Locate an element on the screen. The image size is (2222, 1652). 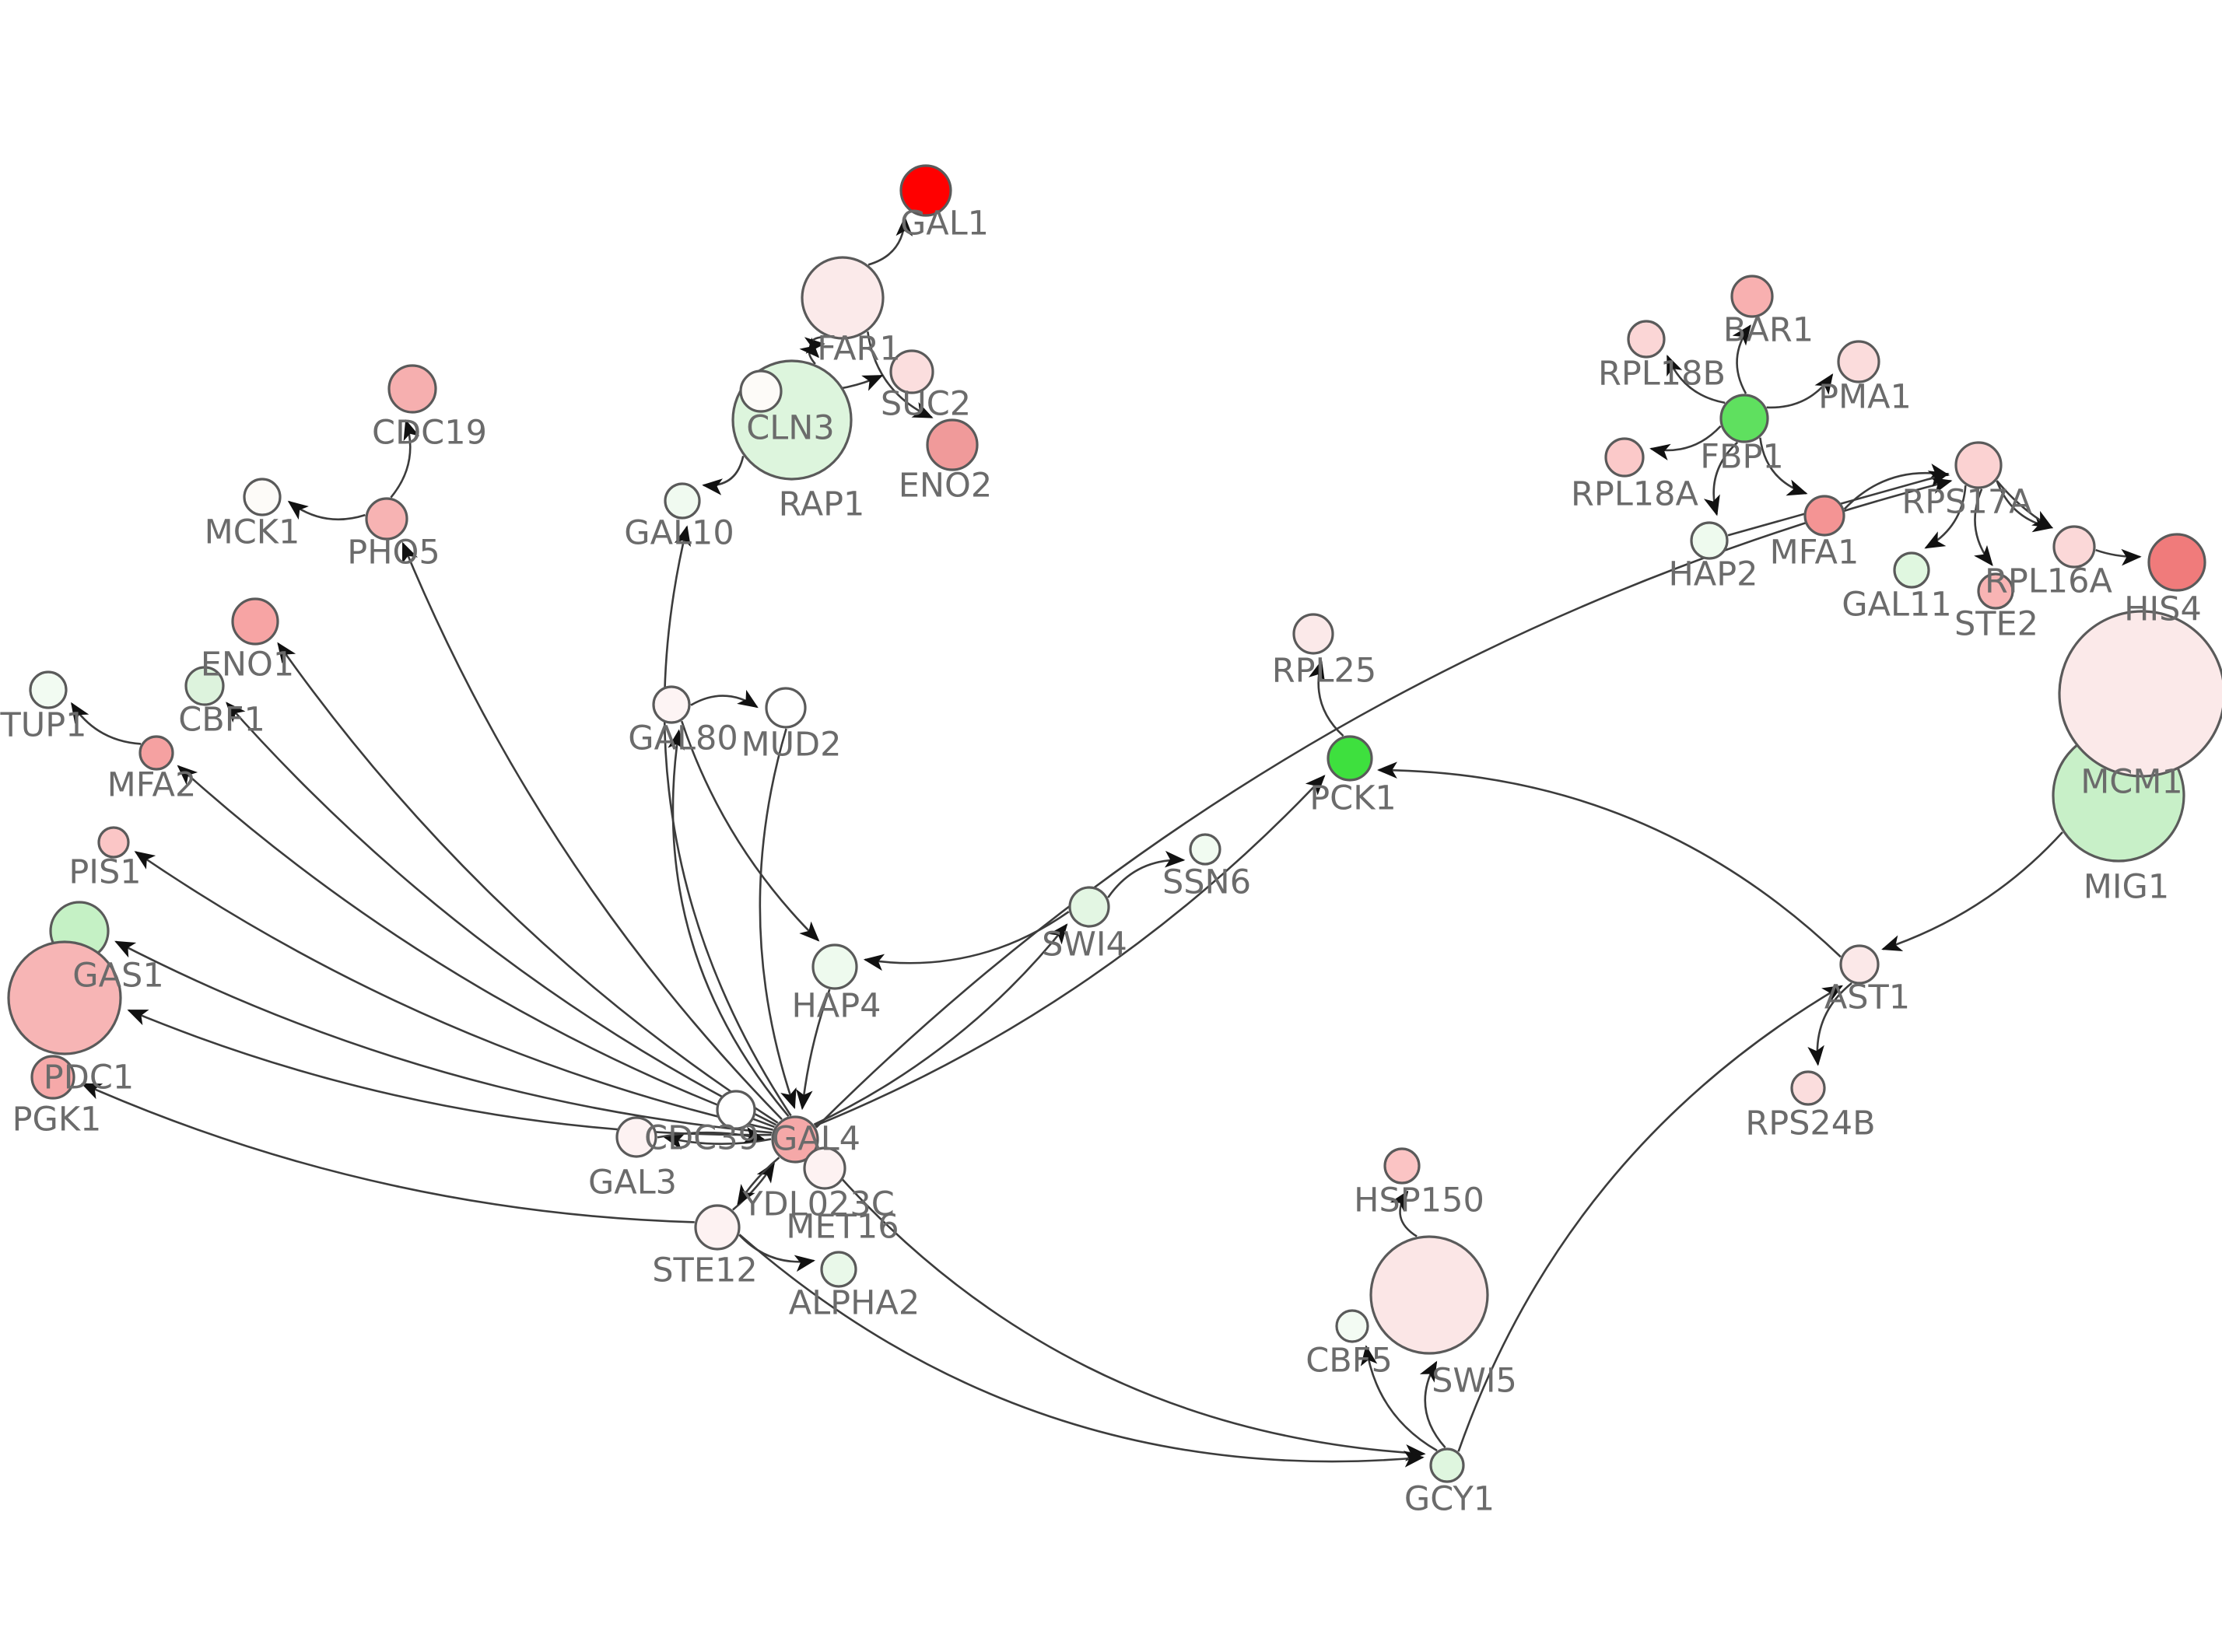
gene-label-mfa1: MFA1 is located at coordinates (1814, 553).